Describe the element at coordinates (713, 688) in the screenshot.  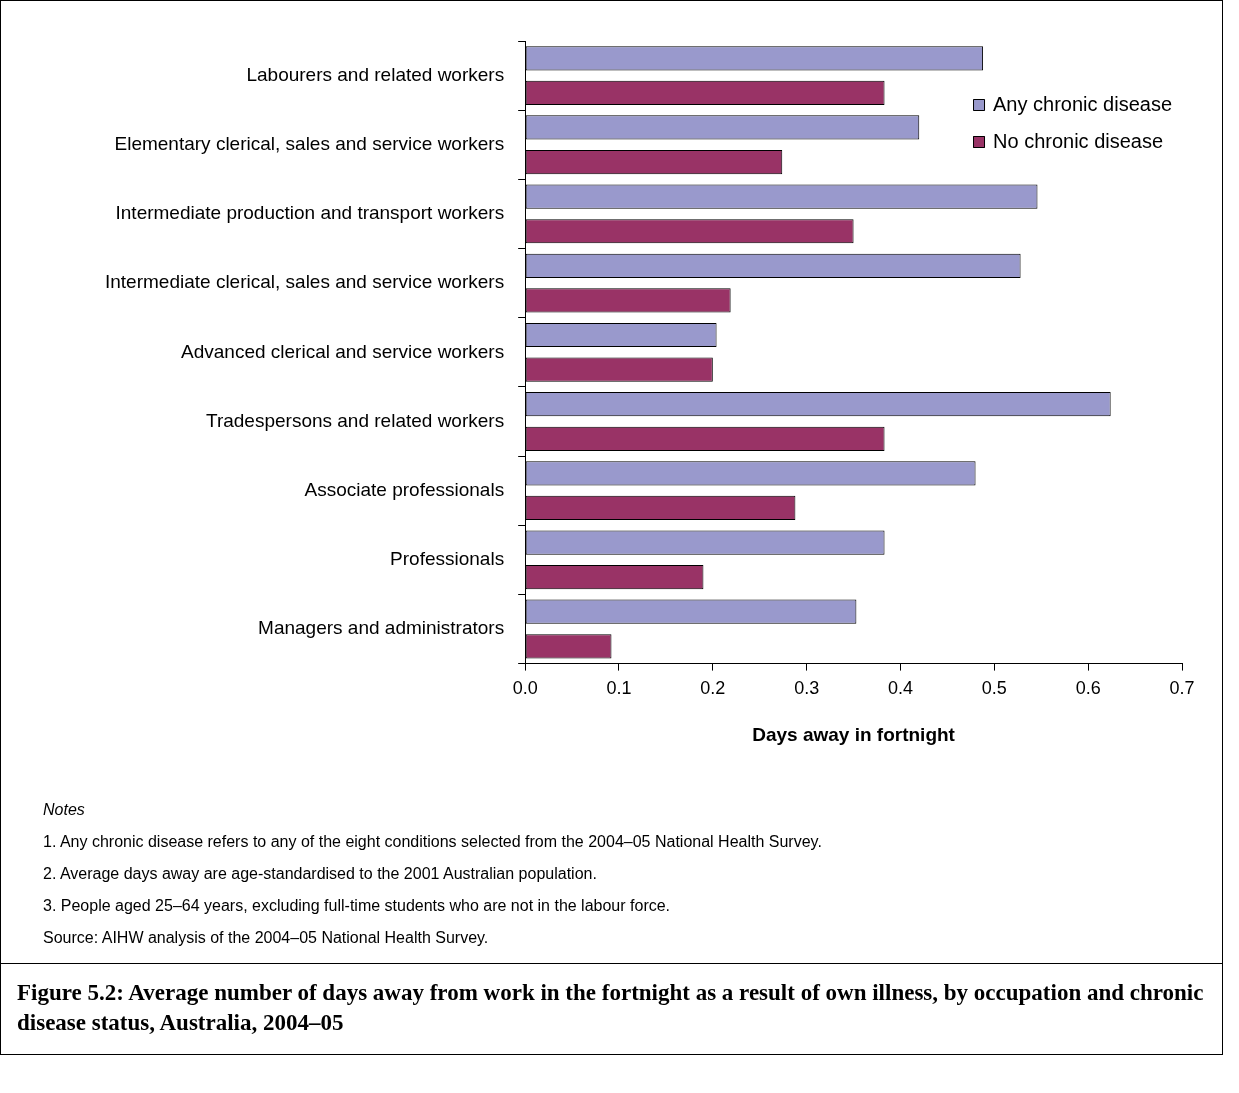
I see `x-tick-label: 0.2` at that location.